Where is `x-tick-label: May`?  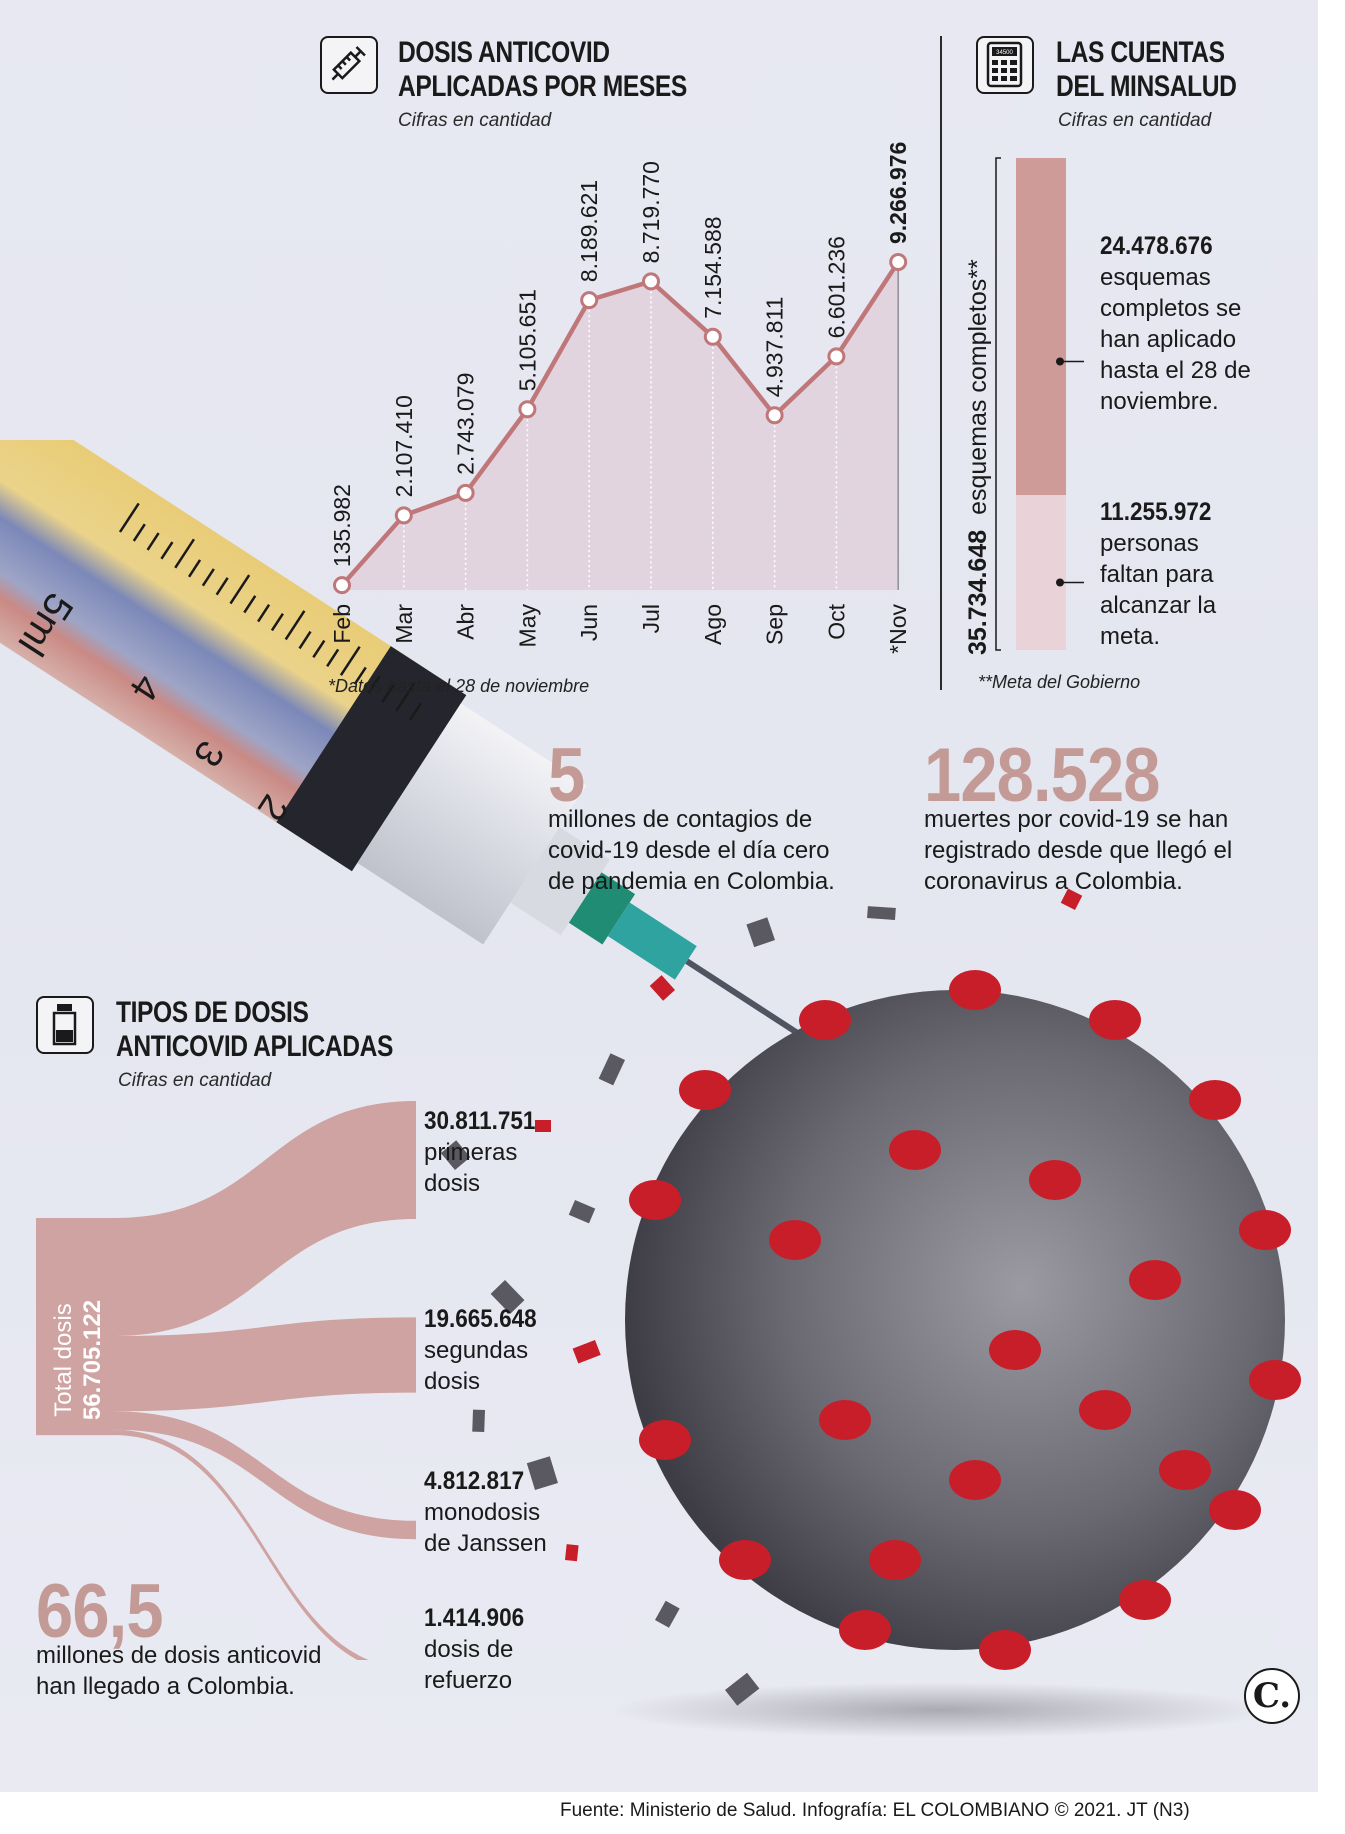
x-tick-label: May is located at coordinates (527, 626).